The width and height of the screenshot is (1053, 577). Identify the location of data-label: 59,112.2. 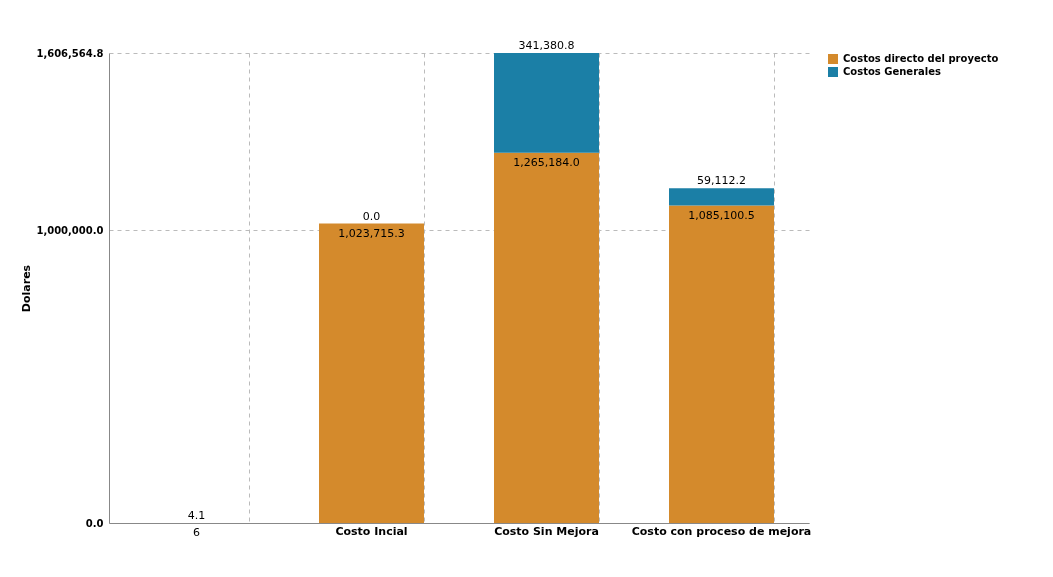
(721, 181).